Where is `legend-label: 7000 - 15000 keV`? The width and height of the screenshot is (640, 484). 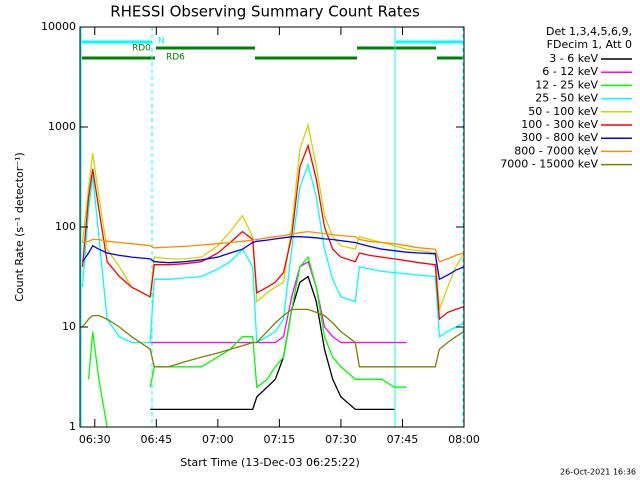 legend-label: 7000 - 15000 keV is located at coordinates (549, 164).